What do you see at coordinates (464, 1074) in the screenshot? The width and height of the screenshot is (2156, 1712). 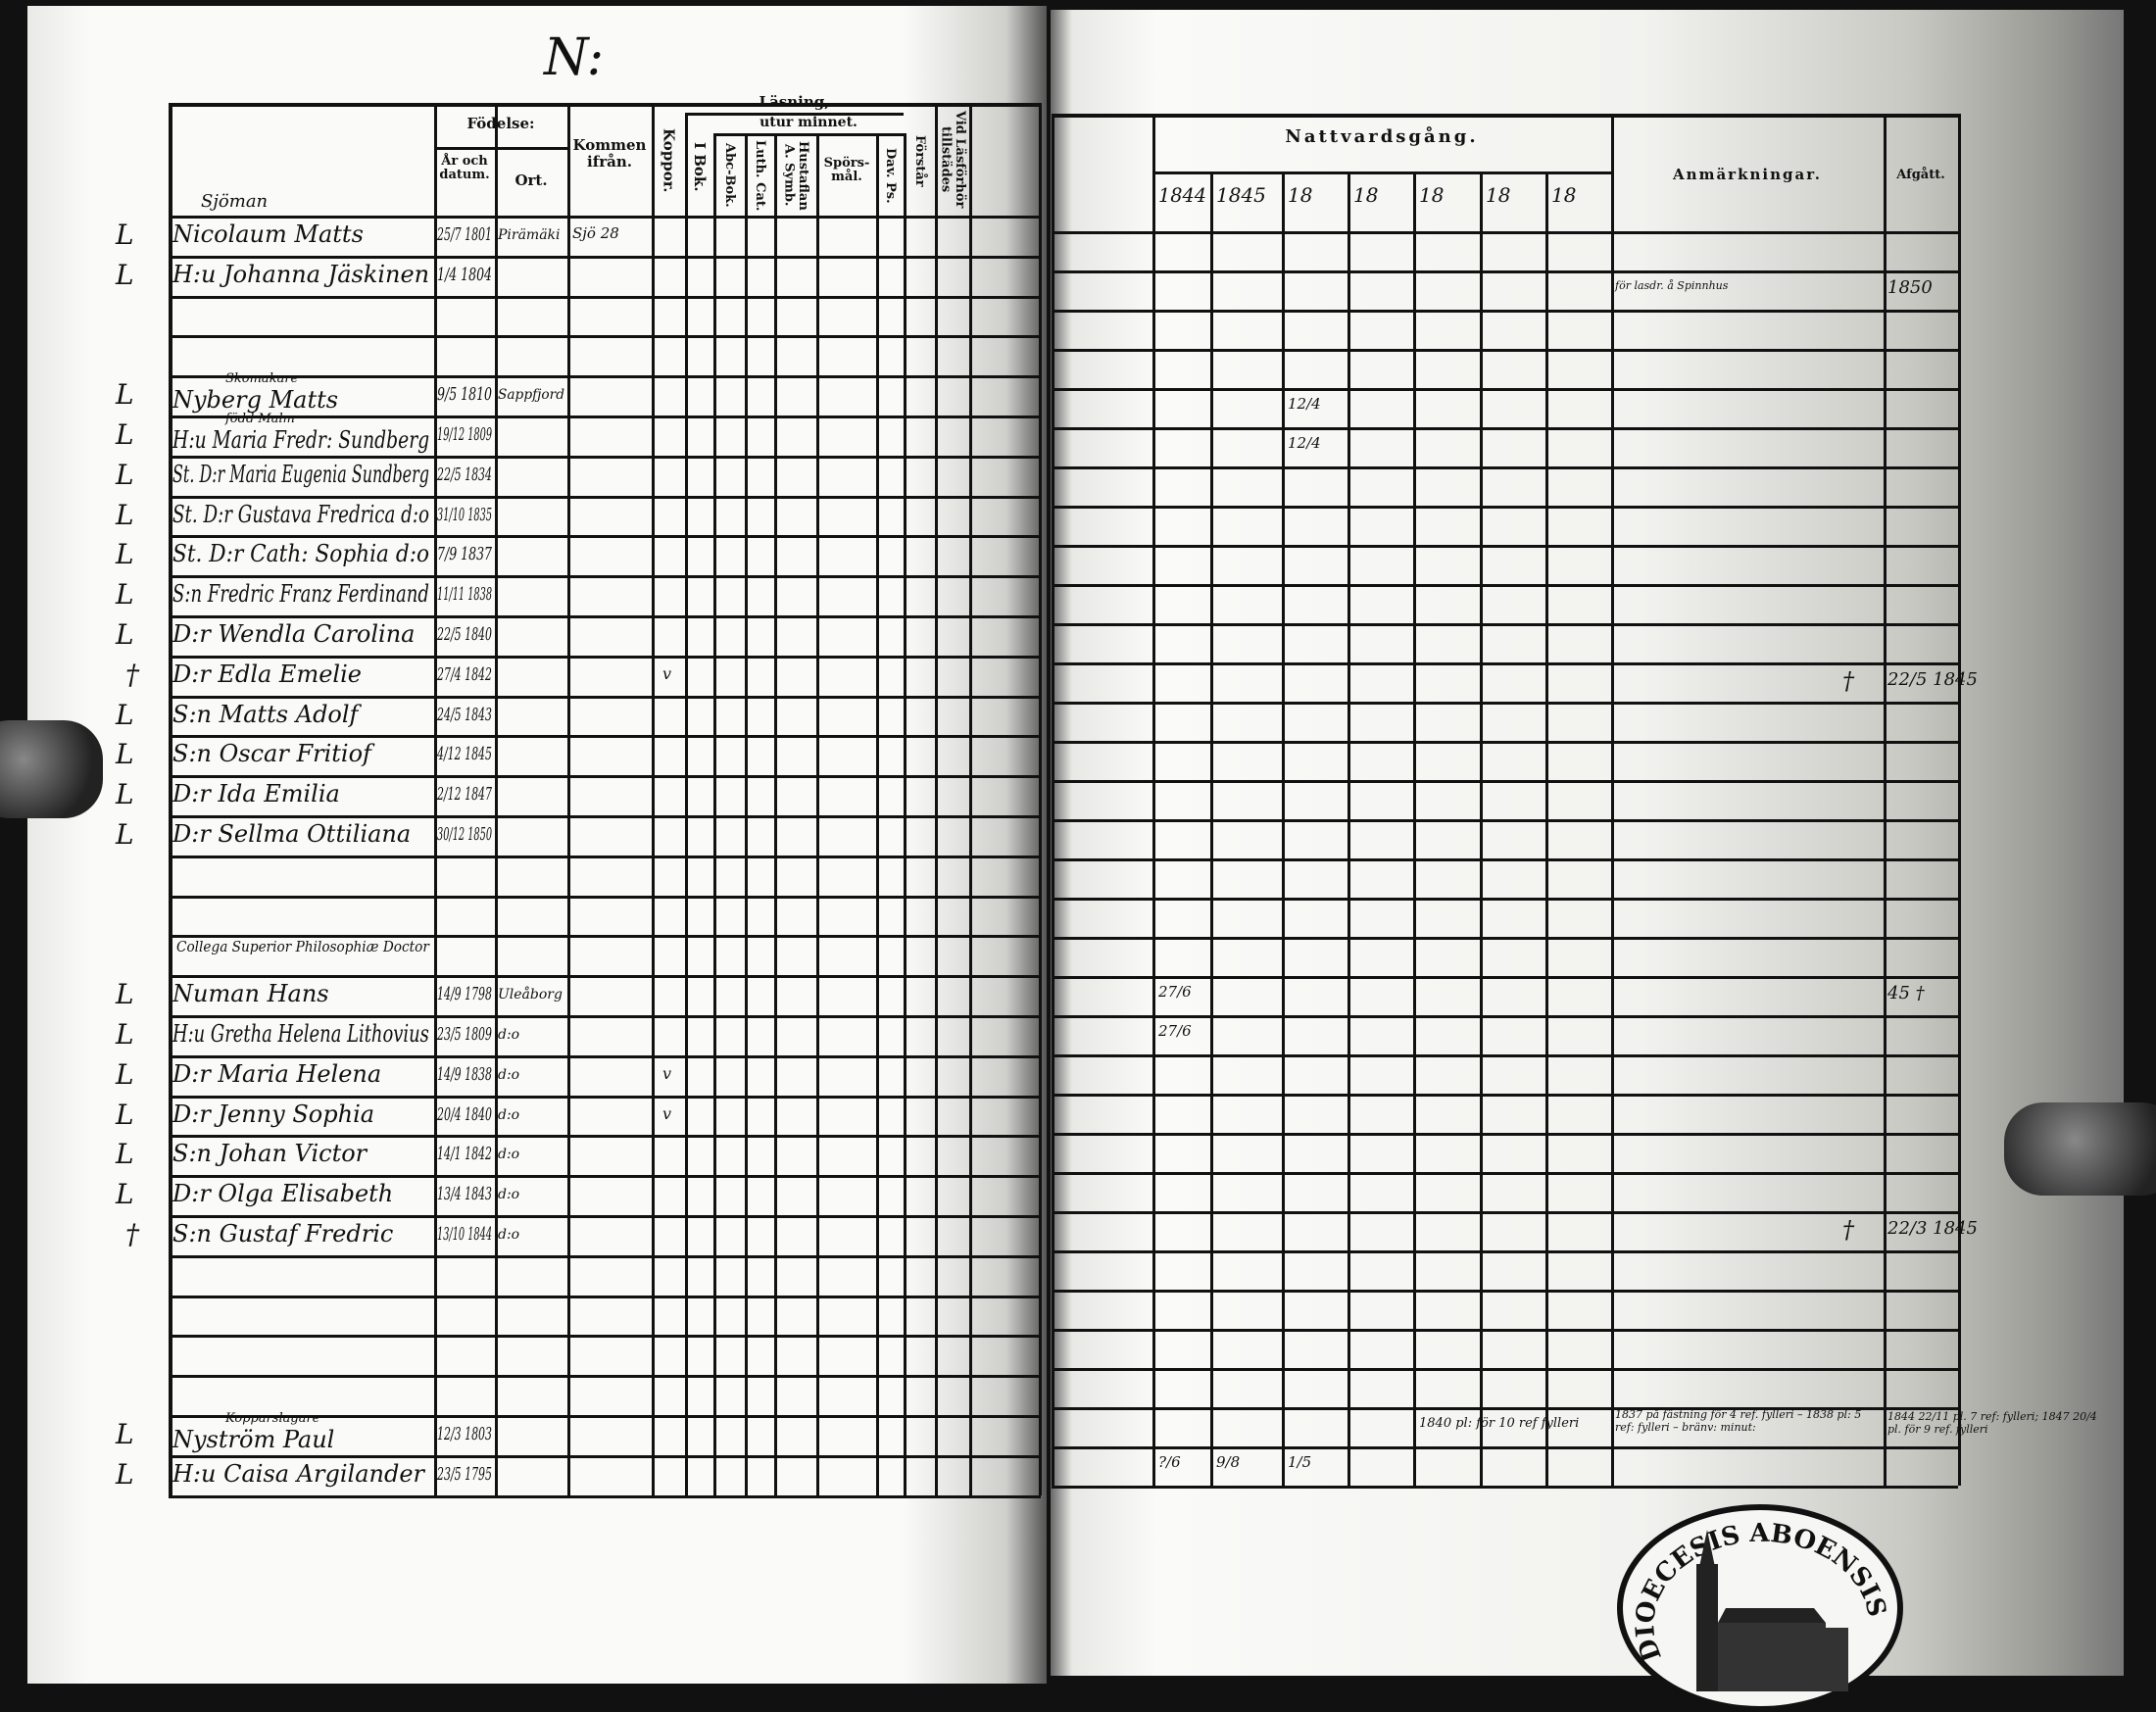 I see `birth-date: 14/9 1838` at bounding box center [464, 1074].